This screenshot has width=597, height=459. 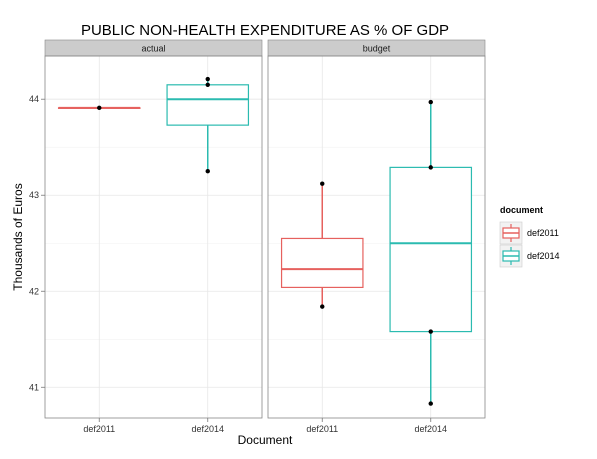 I want to click on legend-label-def2011: def2011, so click(x=543, y=233).